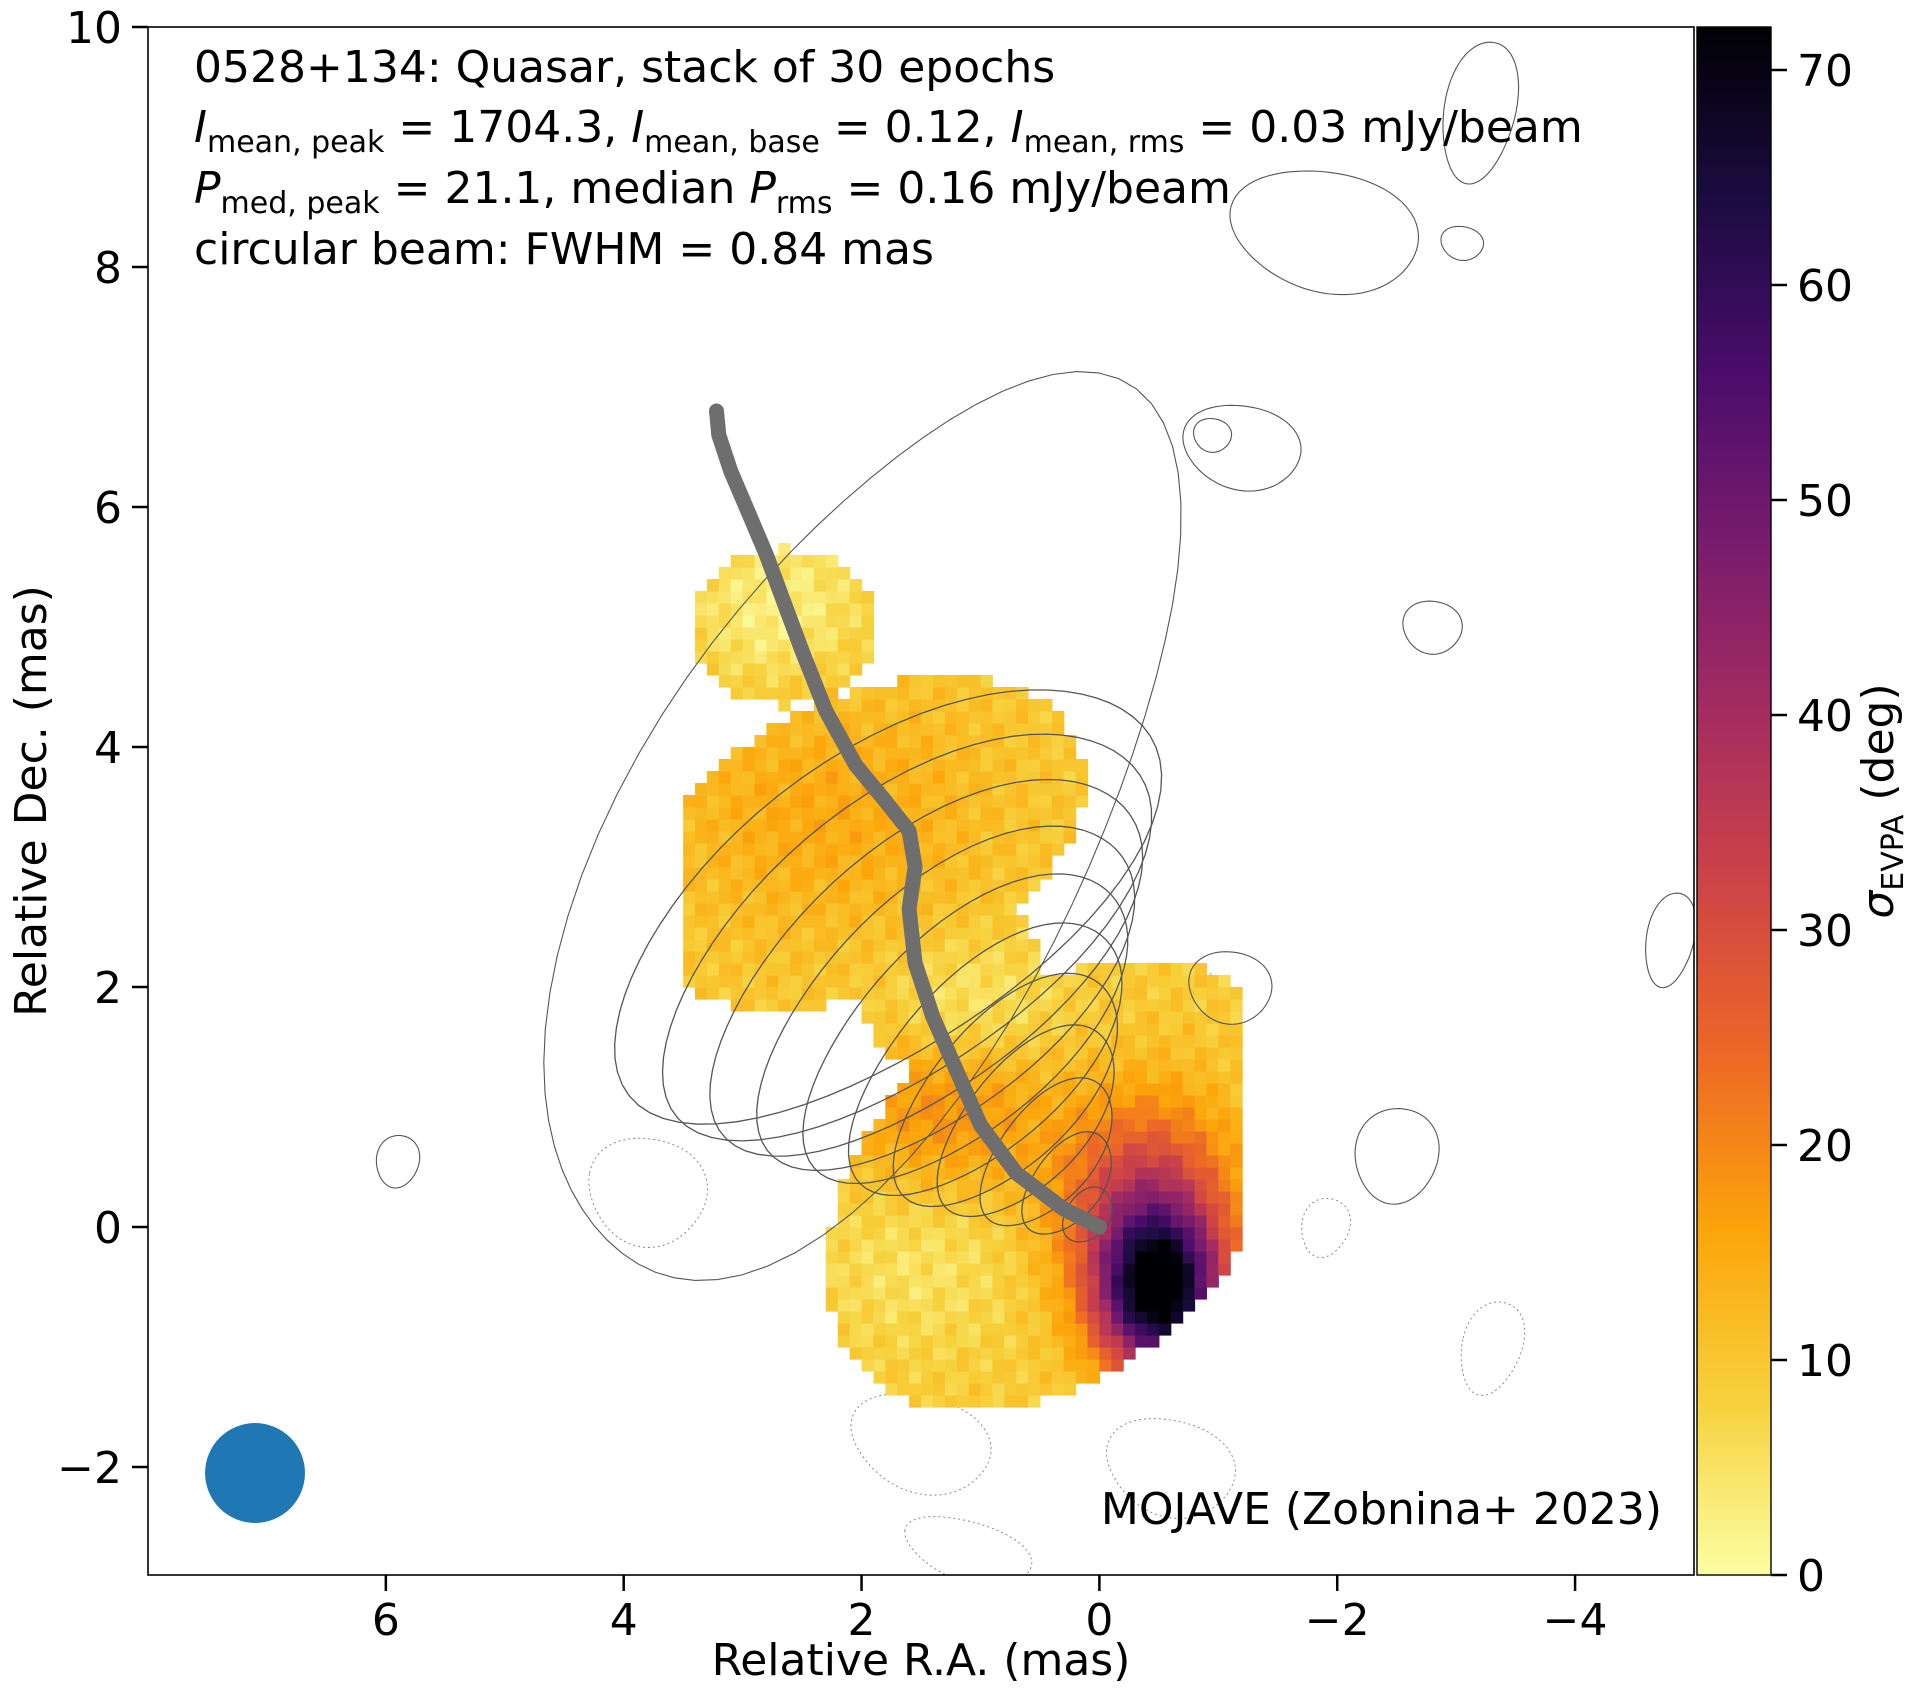 Image resolution: width=1905 pixels, height=1691 pixels. Describe the element at coordinates (1825, 71) in the screenshot. I see `colorbar-tick-label: 70` at that location.